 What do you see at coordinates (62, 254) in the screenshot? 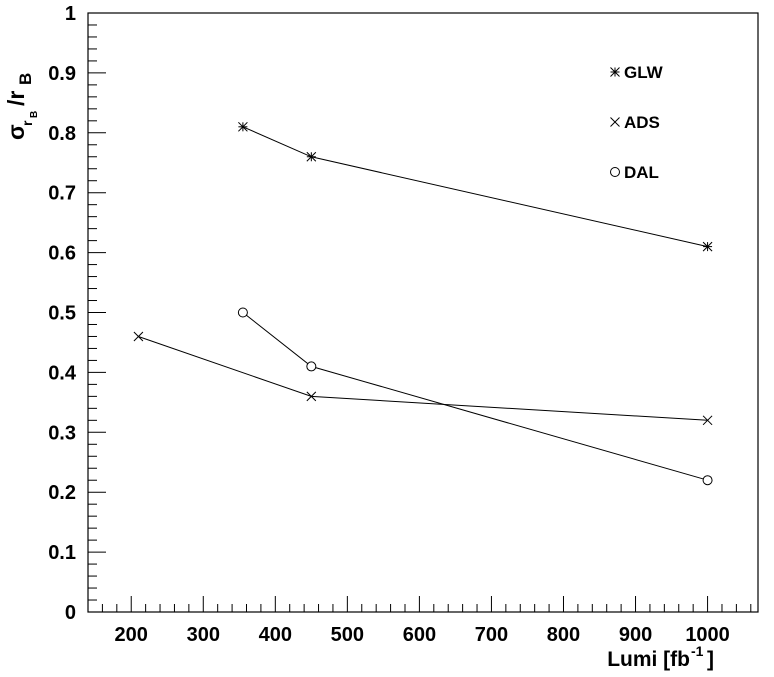
I see `y-tick-label: 0.6` at bounding box center [62, 254].